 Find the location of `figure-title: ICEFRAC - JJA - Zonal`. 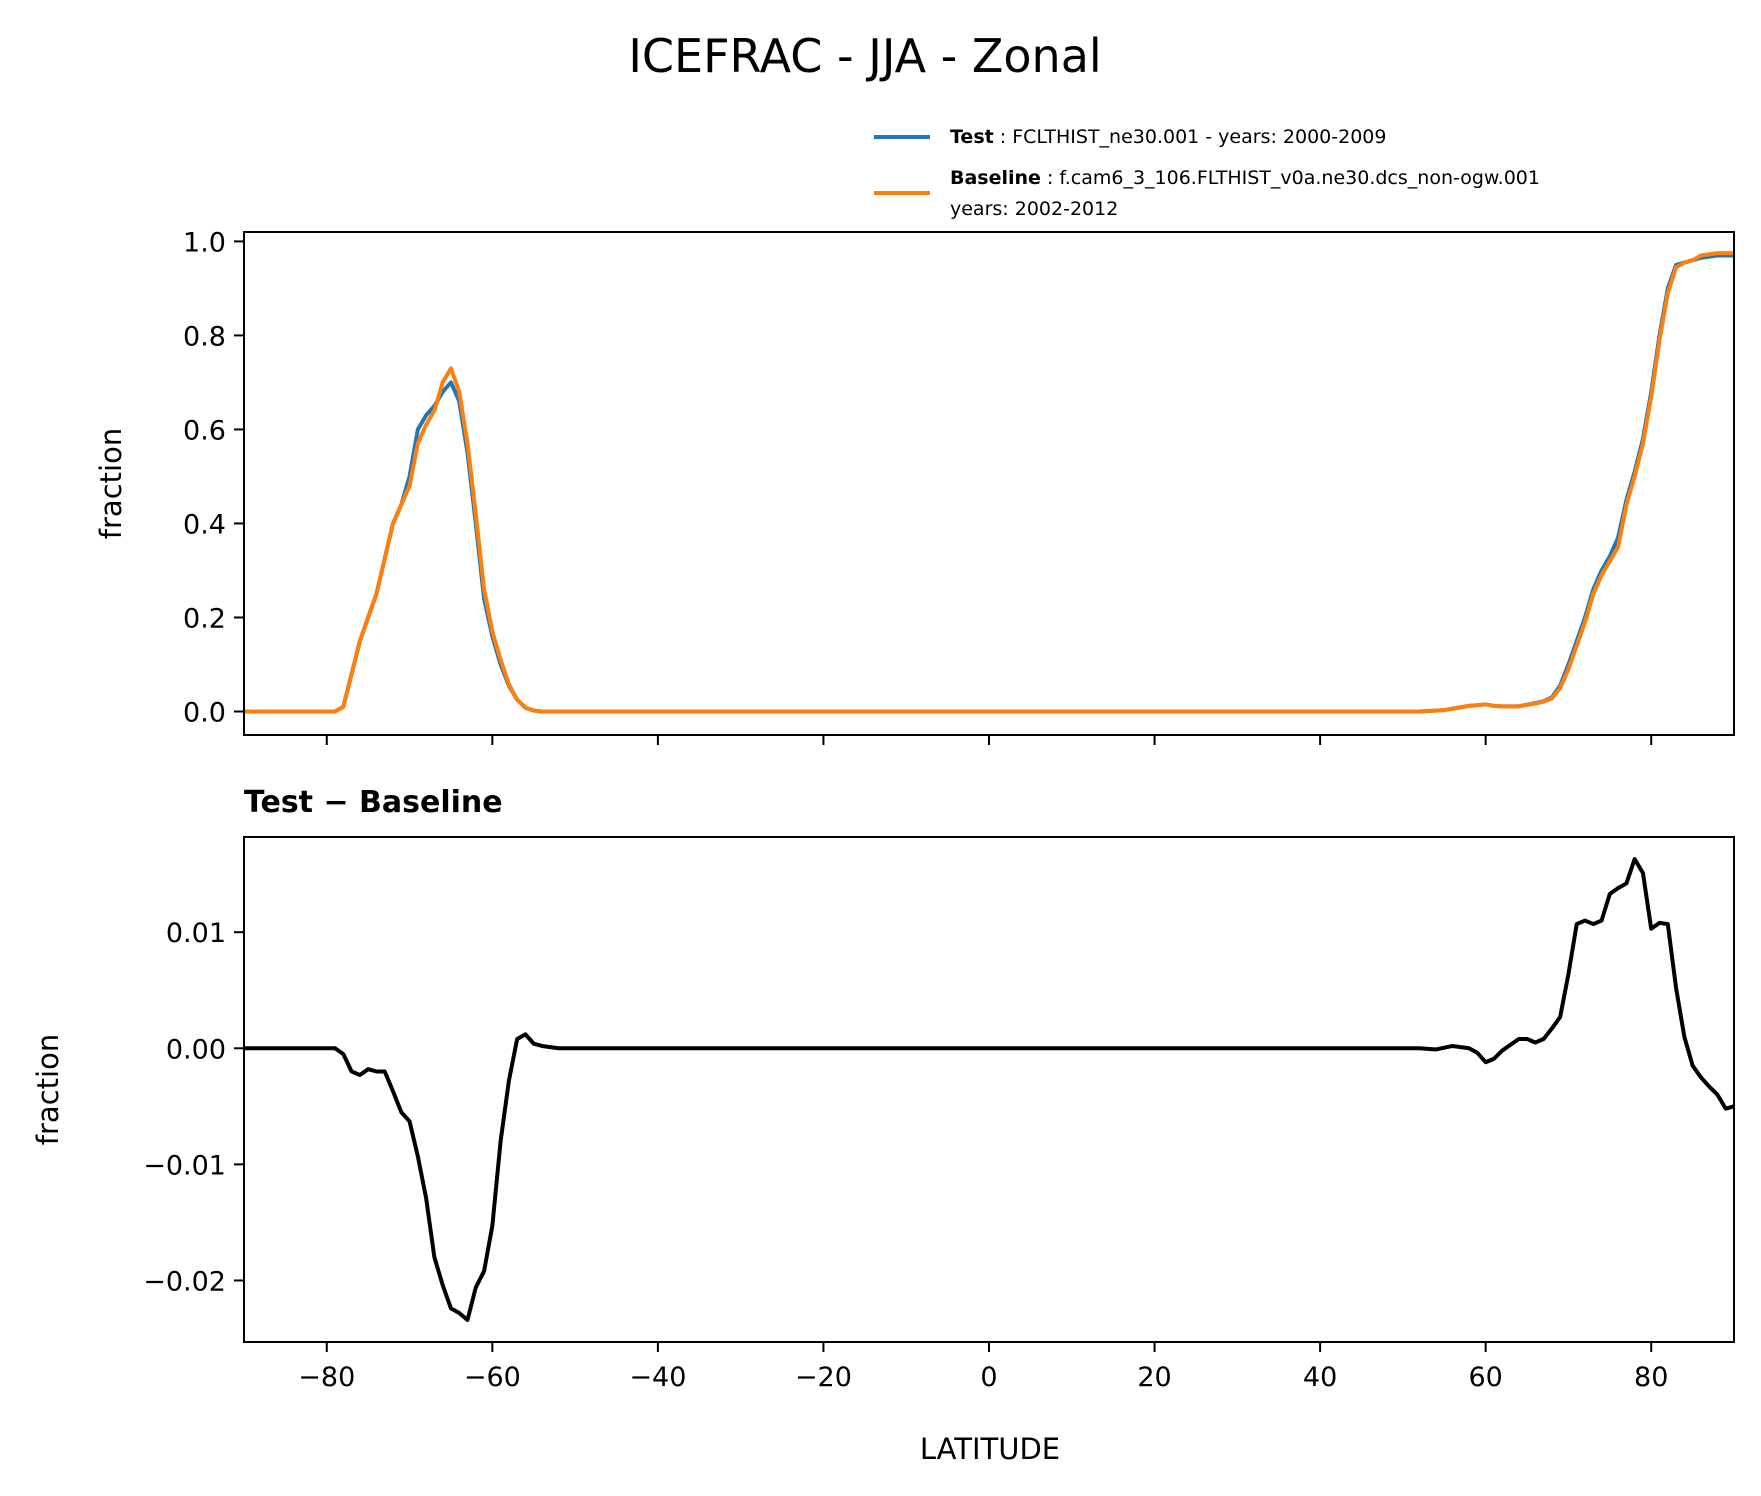

figure-title: ICEFRAC - JJA - Zonal is located at coordinates (864, 56).